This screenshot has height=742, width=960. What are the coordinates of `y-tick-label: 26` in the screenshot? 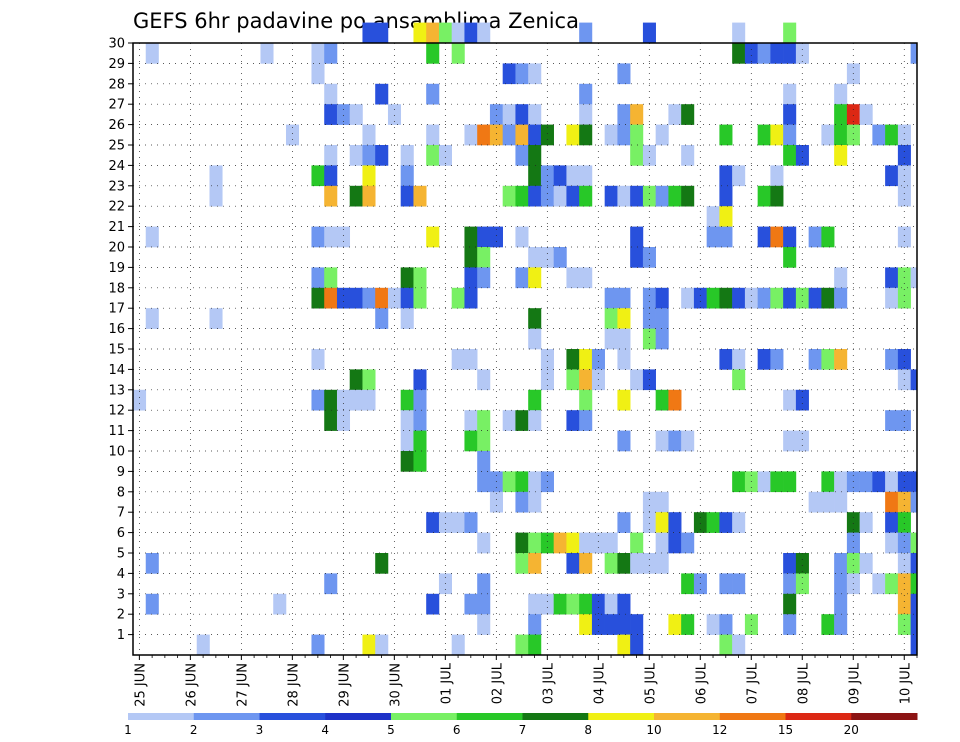 It's located at (116, 125).